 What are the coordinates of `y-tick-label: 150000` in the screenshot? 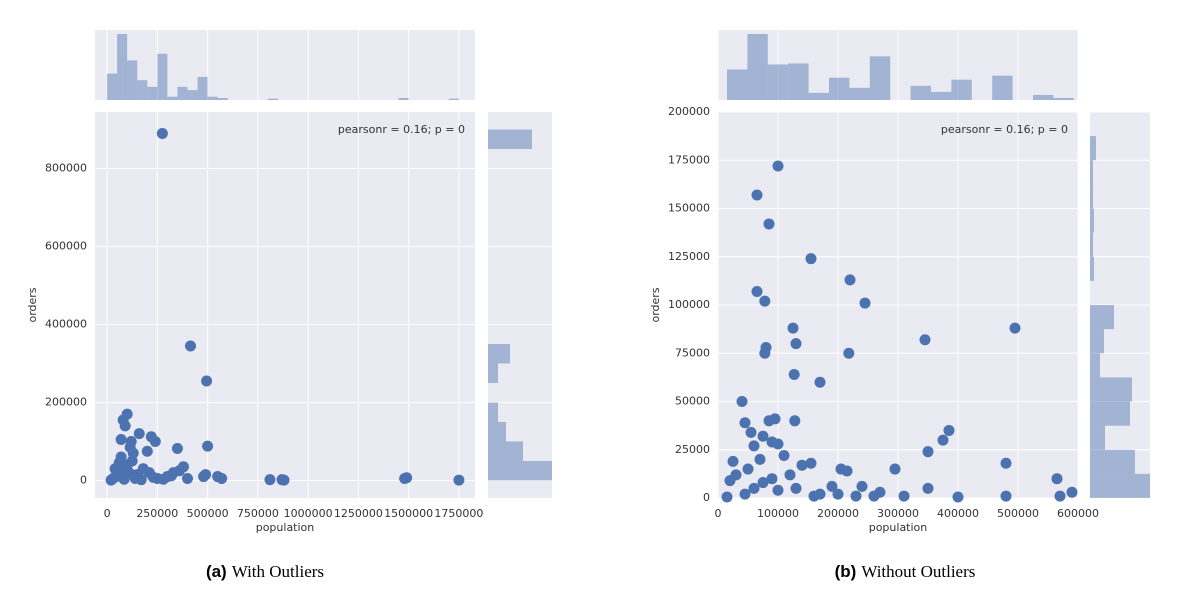 It's located at (689, 208).